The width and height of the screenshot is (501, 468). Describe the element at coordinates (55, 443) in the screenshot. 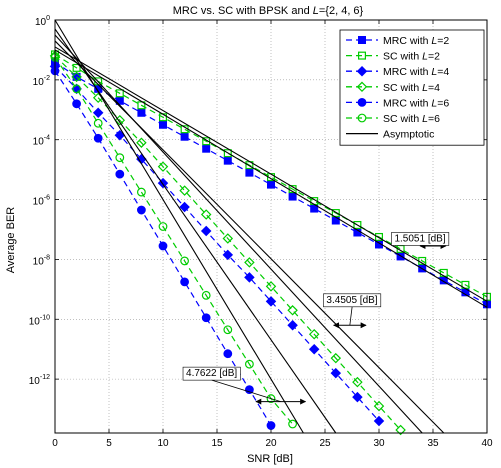

I see `x-tick-label: 0` at that location.